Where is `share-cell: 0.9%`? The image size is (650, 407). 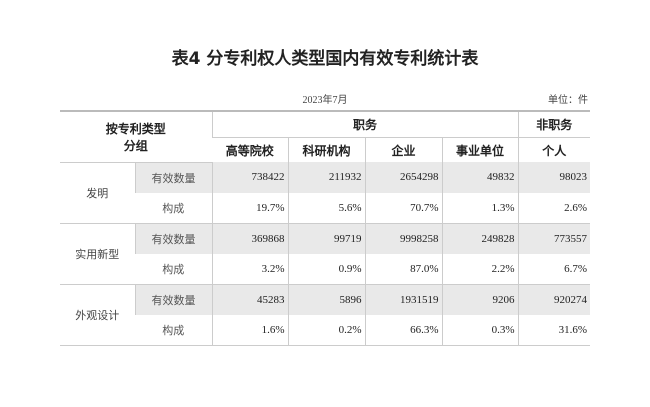
share-cell: 0.9% is located at coordinates (326, 269).